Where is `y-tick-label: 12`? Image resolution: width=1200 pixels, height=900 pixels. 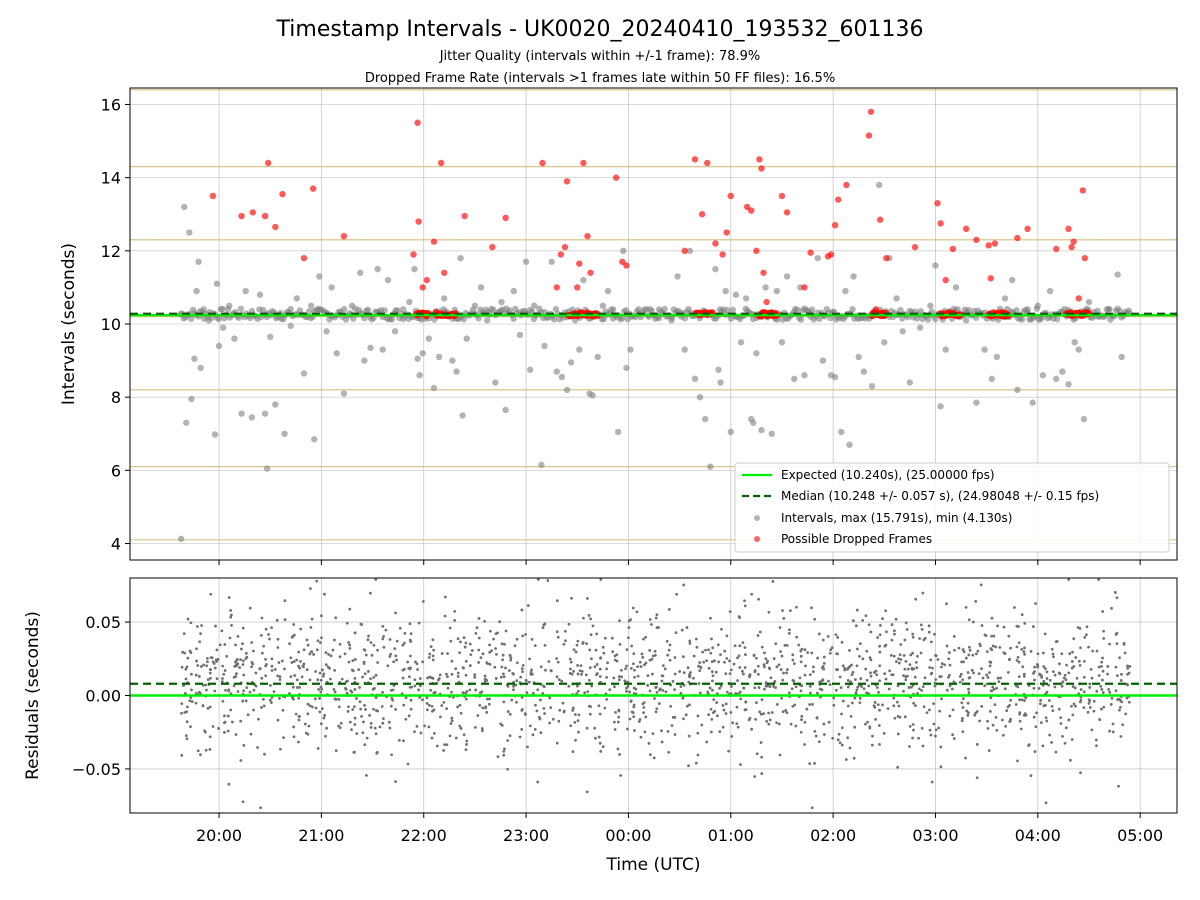
y-tick-label: 12 is located at coordinates (111, 251).